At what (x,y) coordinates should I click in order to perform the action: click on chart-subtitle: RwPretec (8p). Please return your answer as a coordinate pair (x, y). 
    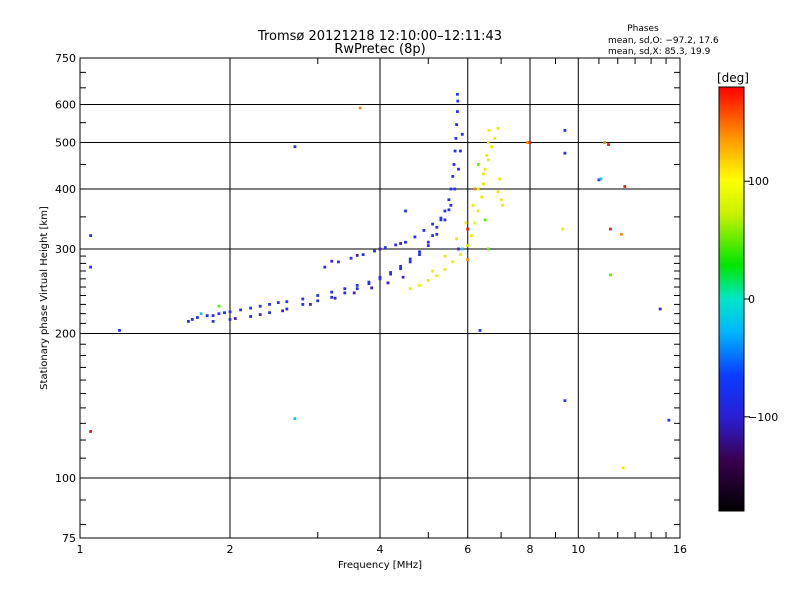
    Looking at the image, I should click on (379, 49).